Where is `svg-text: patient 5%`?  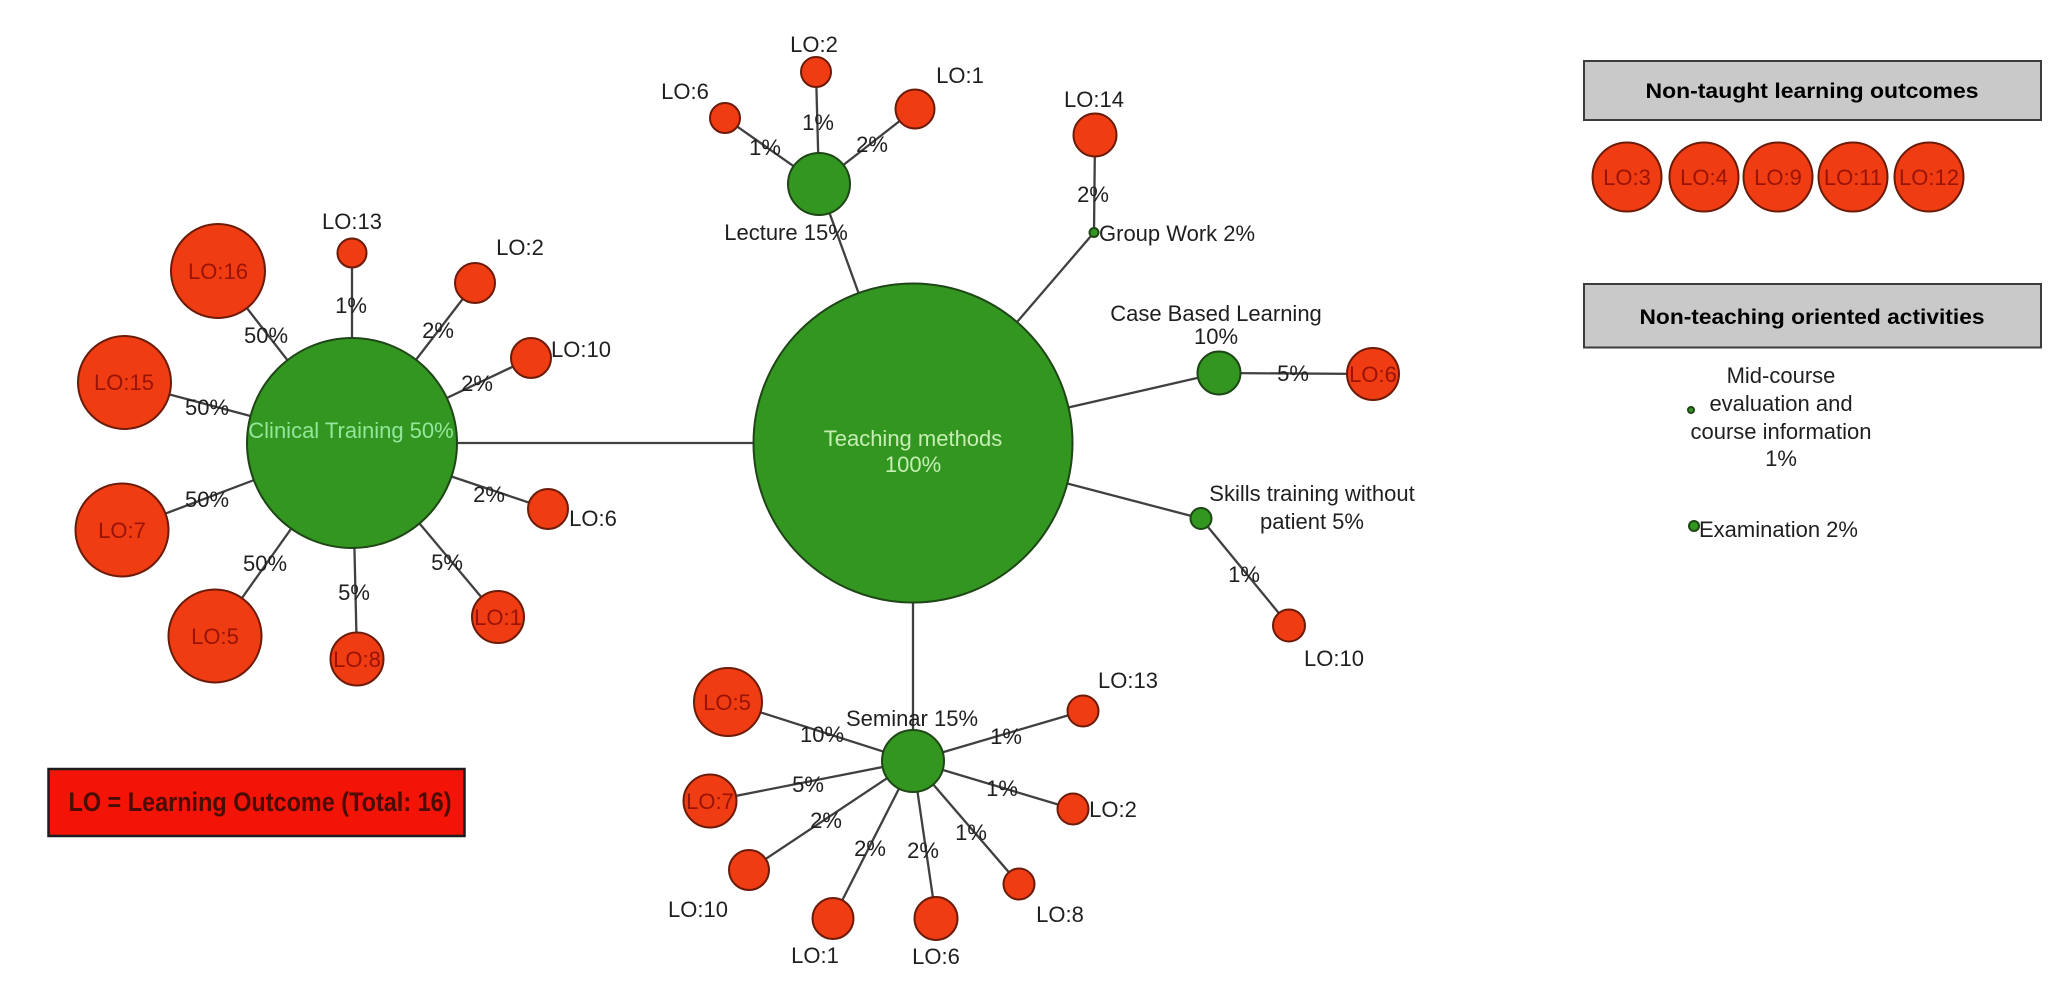 svg-text: patient 5% is located at coordinates (1312, 521).